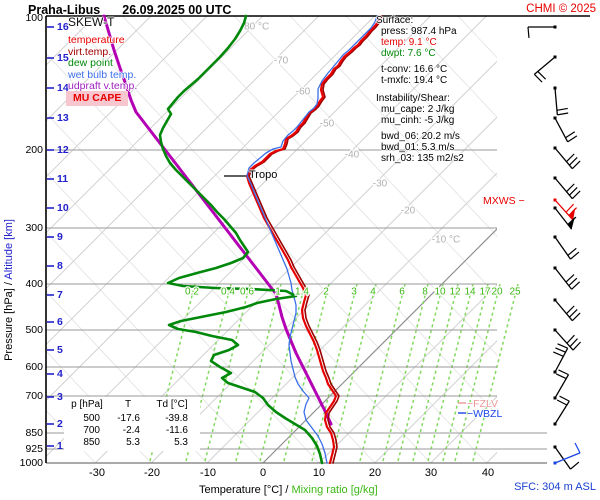  Describe the element at coordinates (303, 92) in the screenshot. I see `isotherm-label: -60` at that location.